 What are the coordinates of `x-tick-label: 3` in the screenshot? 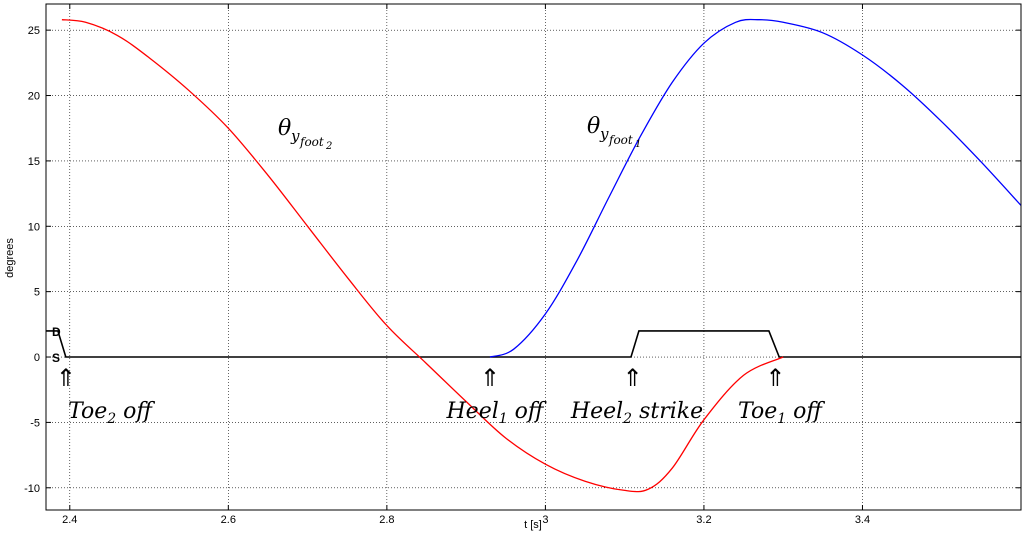 It's located at (545, 520).